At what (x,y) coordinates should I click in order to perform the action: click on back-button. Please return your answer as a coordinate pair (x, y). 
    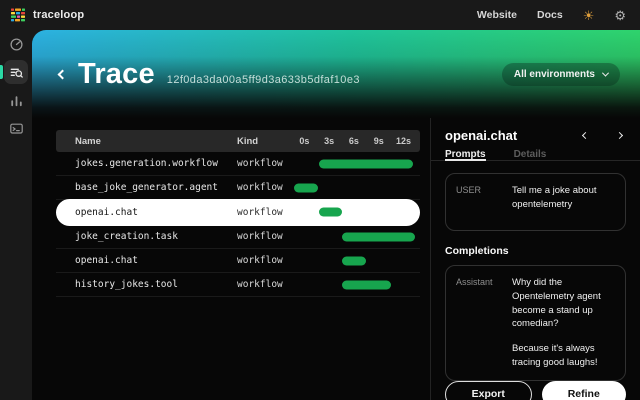
    Looking at the image, I should click on (62, 74).